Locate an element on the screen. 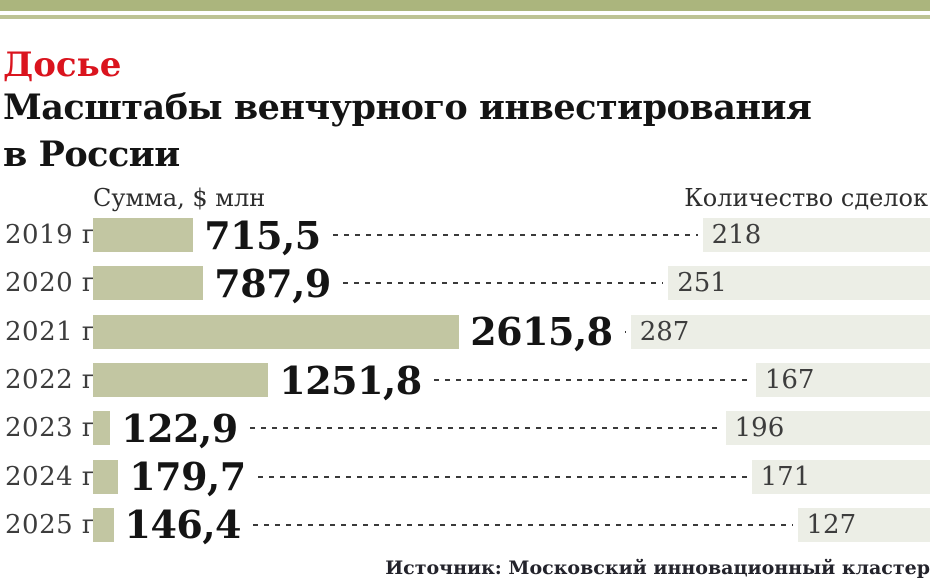 Image resolution: width=930 pixels, height=584 pixels. count-bar: 218 is located at coordinates (816, 235).